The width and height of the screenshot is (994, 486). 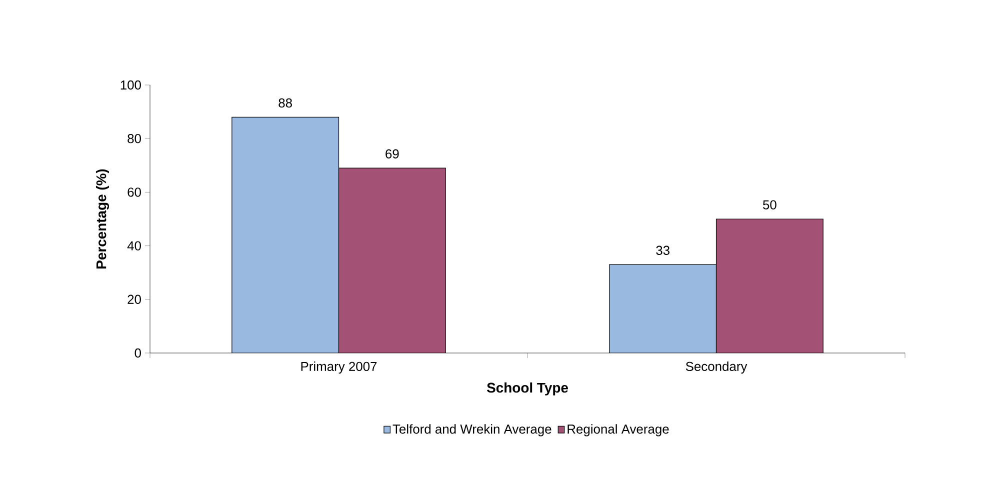 I want to click on data-label: 88, so click(x=285, y=103).